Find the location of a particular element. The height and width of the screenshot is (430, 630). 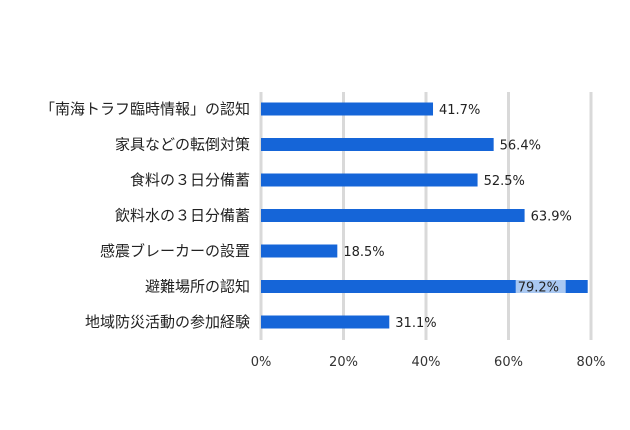

x-tick-label: 20% is located at coordinates (343, 362).